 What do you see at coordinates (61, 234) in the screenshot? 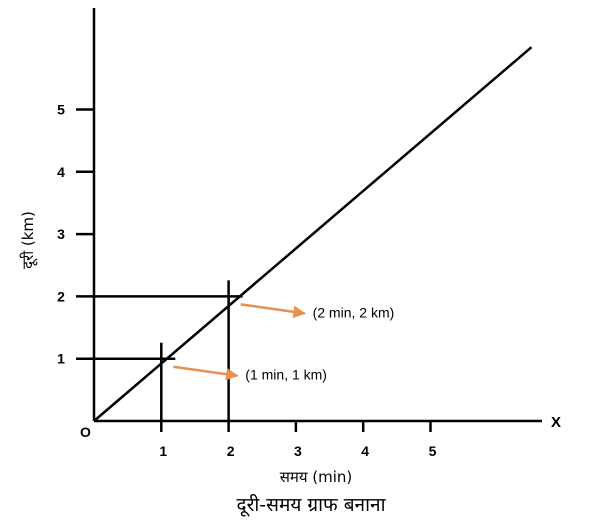
I see `y-tick-label: 3` at bounding box center [61, 234].